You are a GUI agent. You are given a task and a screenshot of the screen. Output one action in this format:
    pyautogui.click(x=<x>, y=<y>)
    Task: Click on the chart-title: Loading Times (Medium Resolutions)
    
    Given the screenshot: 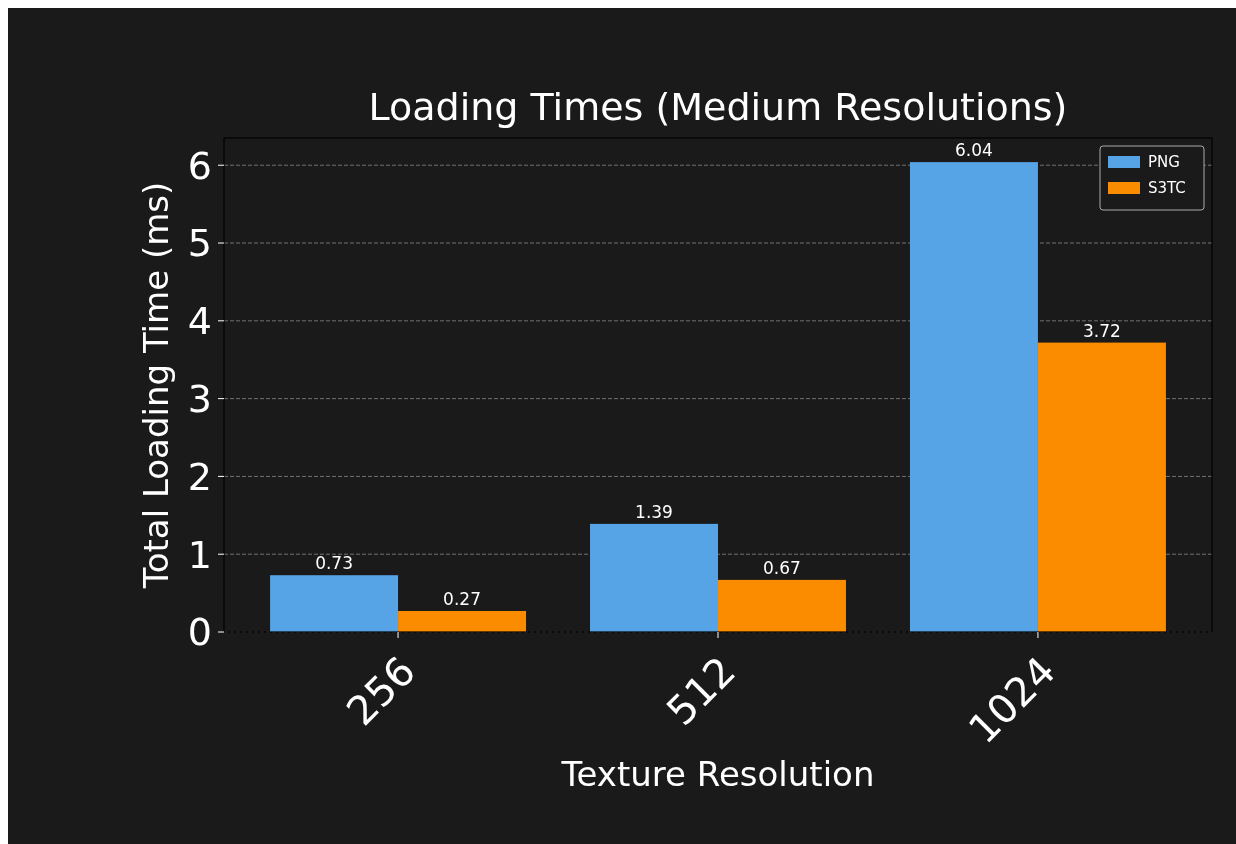 What is the action you would take?
    pyautogui.click(x=718, y=107)
    